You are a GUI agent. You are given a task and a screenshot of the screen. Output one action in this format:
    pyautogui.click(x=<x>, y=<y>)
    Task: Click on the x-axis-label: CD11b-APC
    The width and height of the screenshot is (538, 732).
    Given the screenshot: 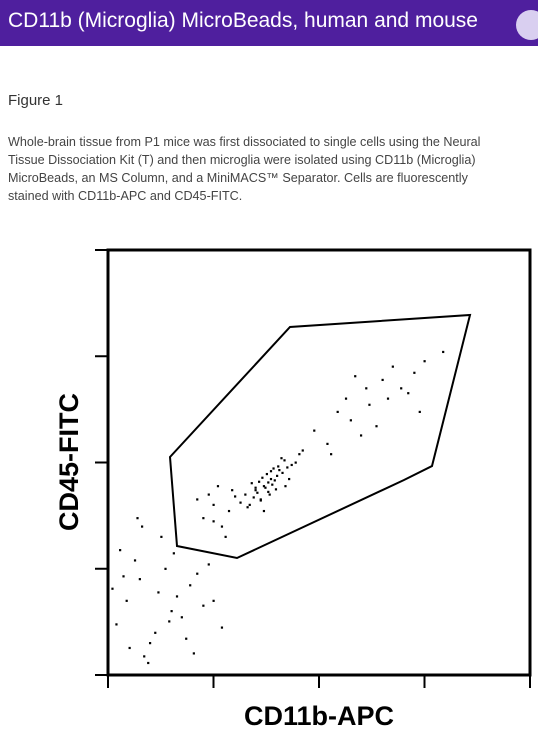 What is the action you would take?
    pyautogui.click(x=319, y=716)
    